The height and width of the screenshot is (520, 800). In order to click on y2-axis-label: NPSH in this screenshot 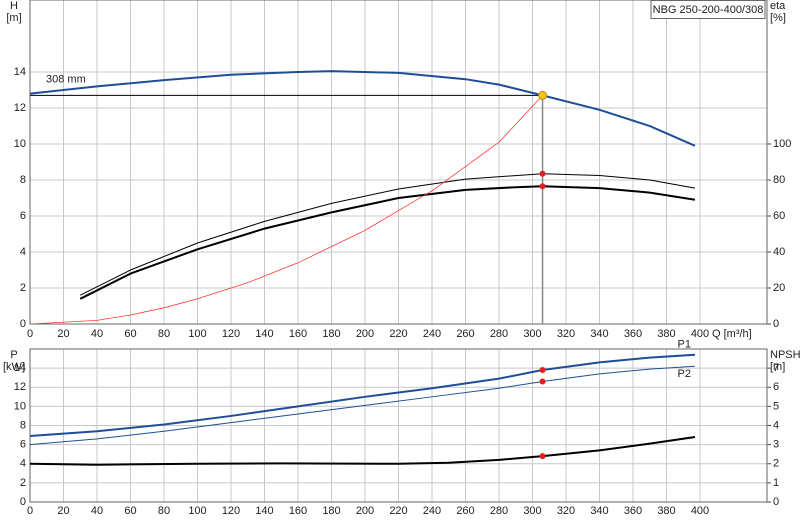, I will do `click(785, 355)`.